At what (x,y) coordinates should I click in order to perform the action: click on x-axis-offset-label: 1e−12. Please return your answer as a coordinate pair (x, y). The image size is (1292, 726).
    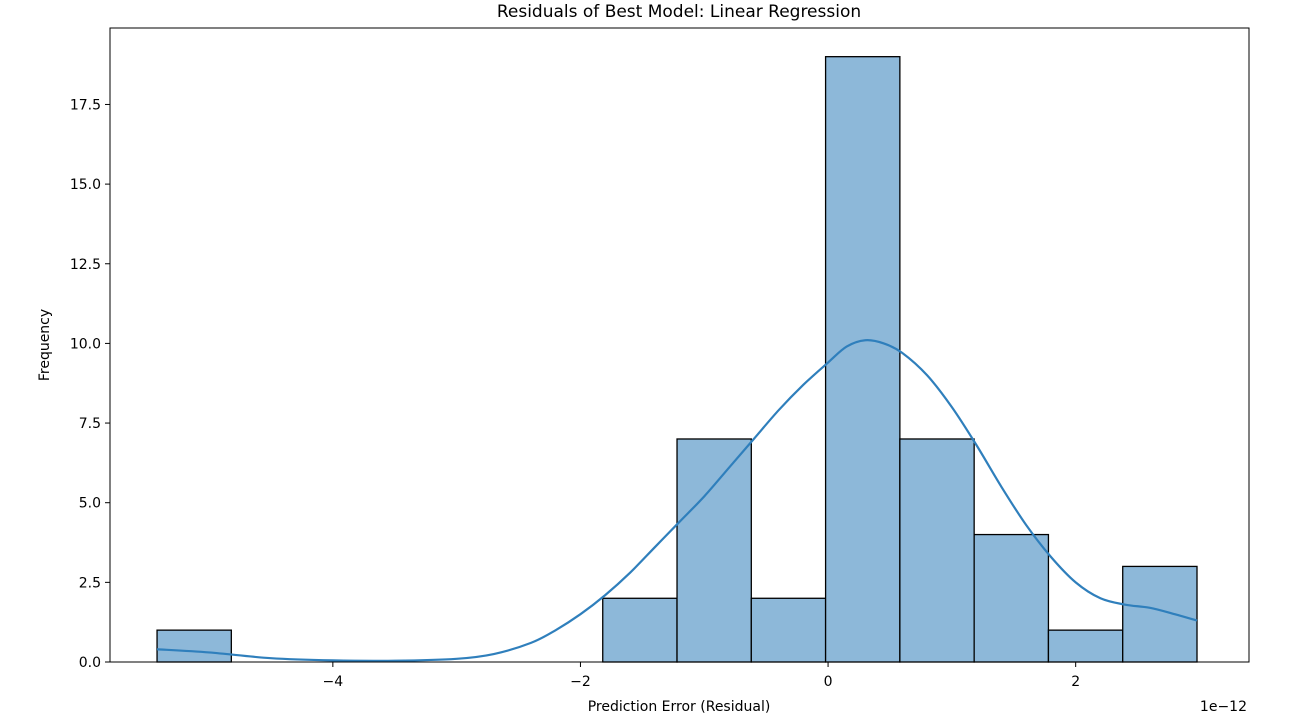
    Looking at the image, I should click on (1223, 707).